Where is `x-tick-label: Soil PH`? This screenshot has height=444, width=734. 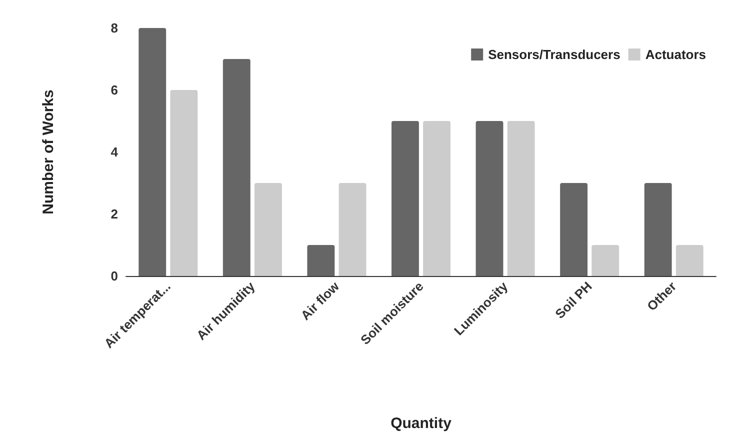
x-tick-label: Soil PH is located at coordinates (573, 300).